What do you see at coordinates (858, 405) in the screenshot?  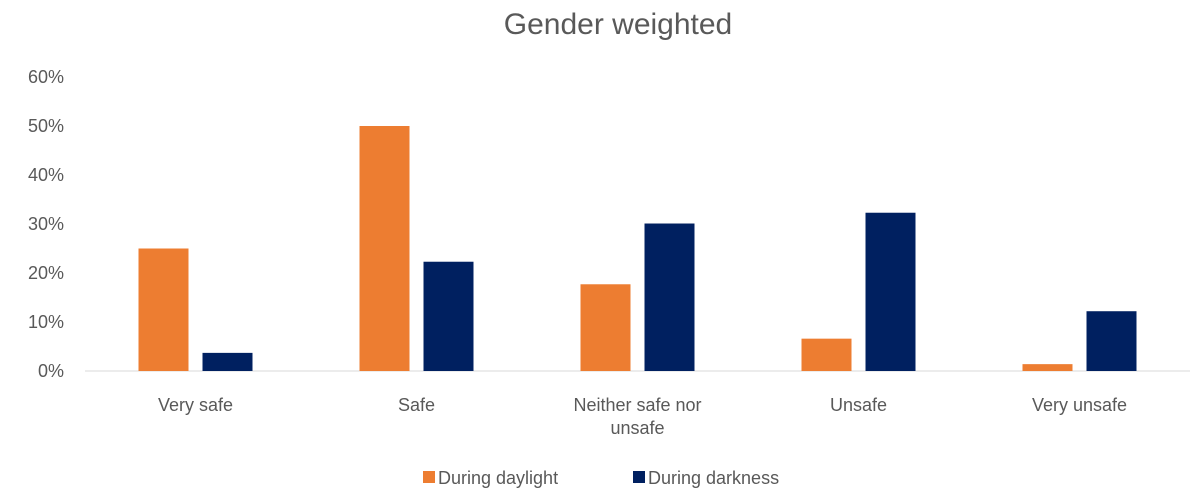 I see `x-tick-label: Unsafe` at bounding box center [858, 405].